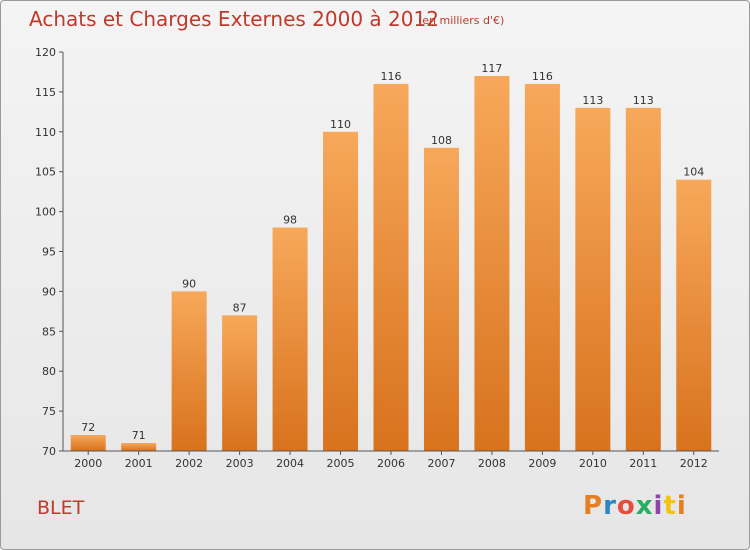 The image size is (750, 550). Describe the element at coordinates (290, 339) in the screenshot. I see `bar-2004` at that location.